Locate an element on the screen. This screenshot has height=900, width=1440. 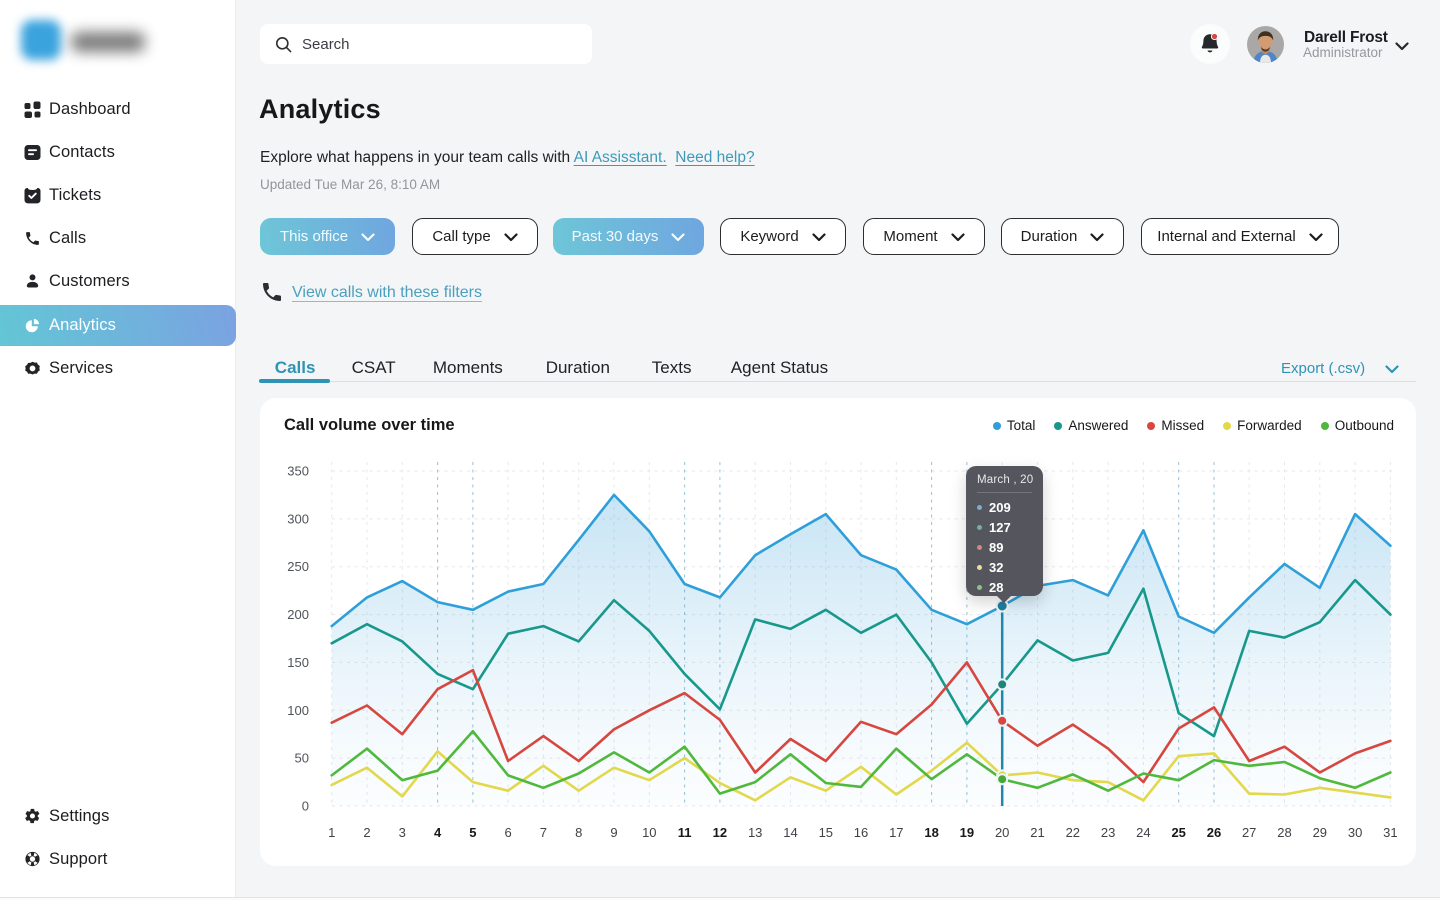
svg-text: 12 is located at coordinates (720, 832).